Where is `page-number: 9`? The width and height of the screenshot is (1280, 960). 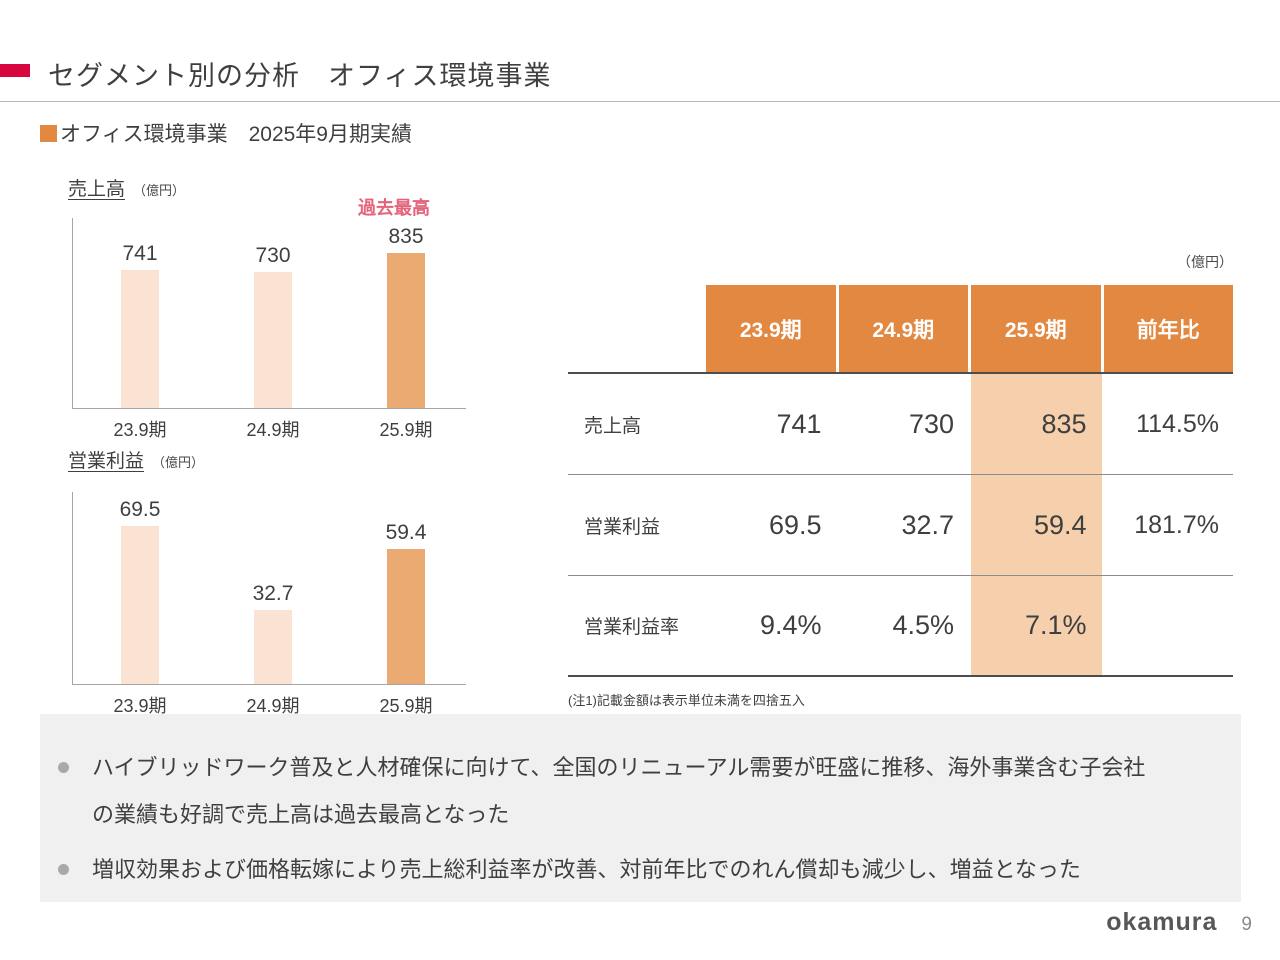 page-number: 9 is located at coordinates (1246, 924).